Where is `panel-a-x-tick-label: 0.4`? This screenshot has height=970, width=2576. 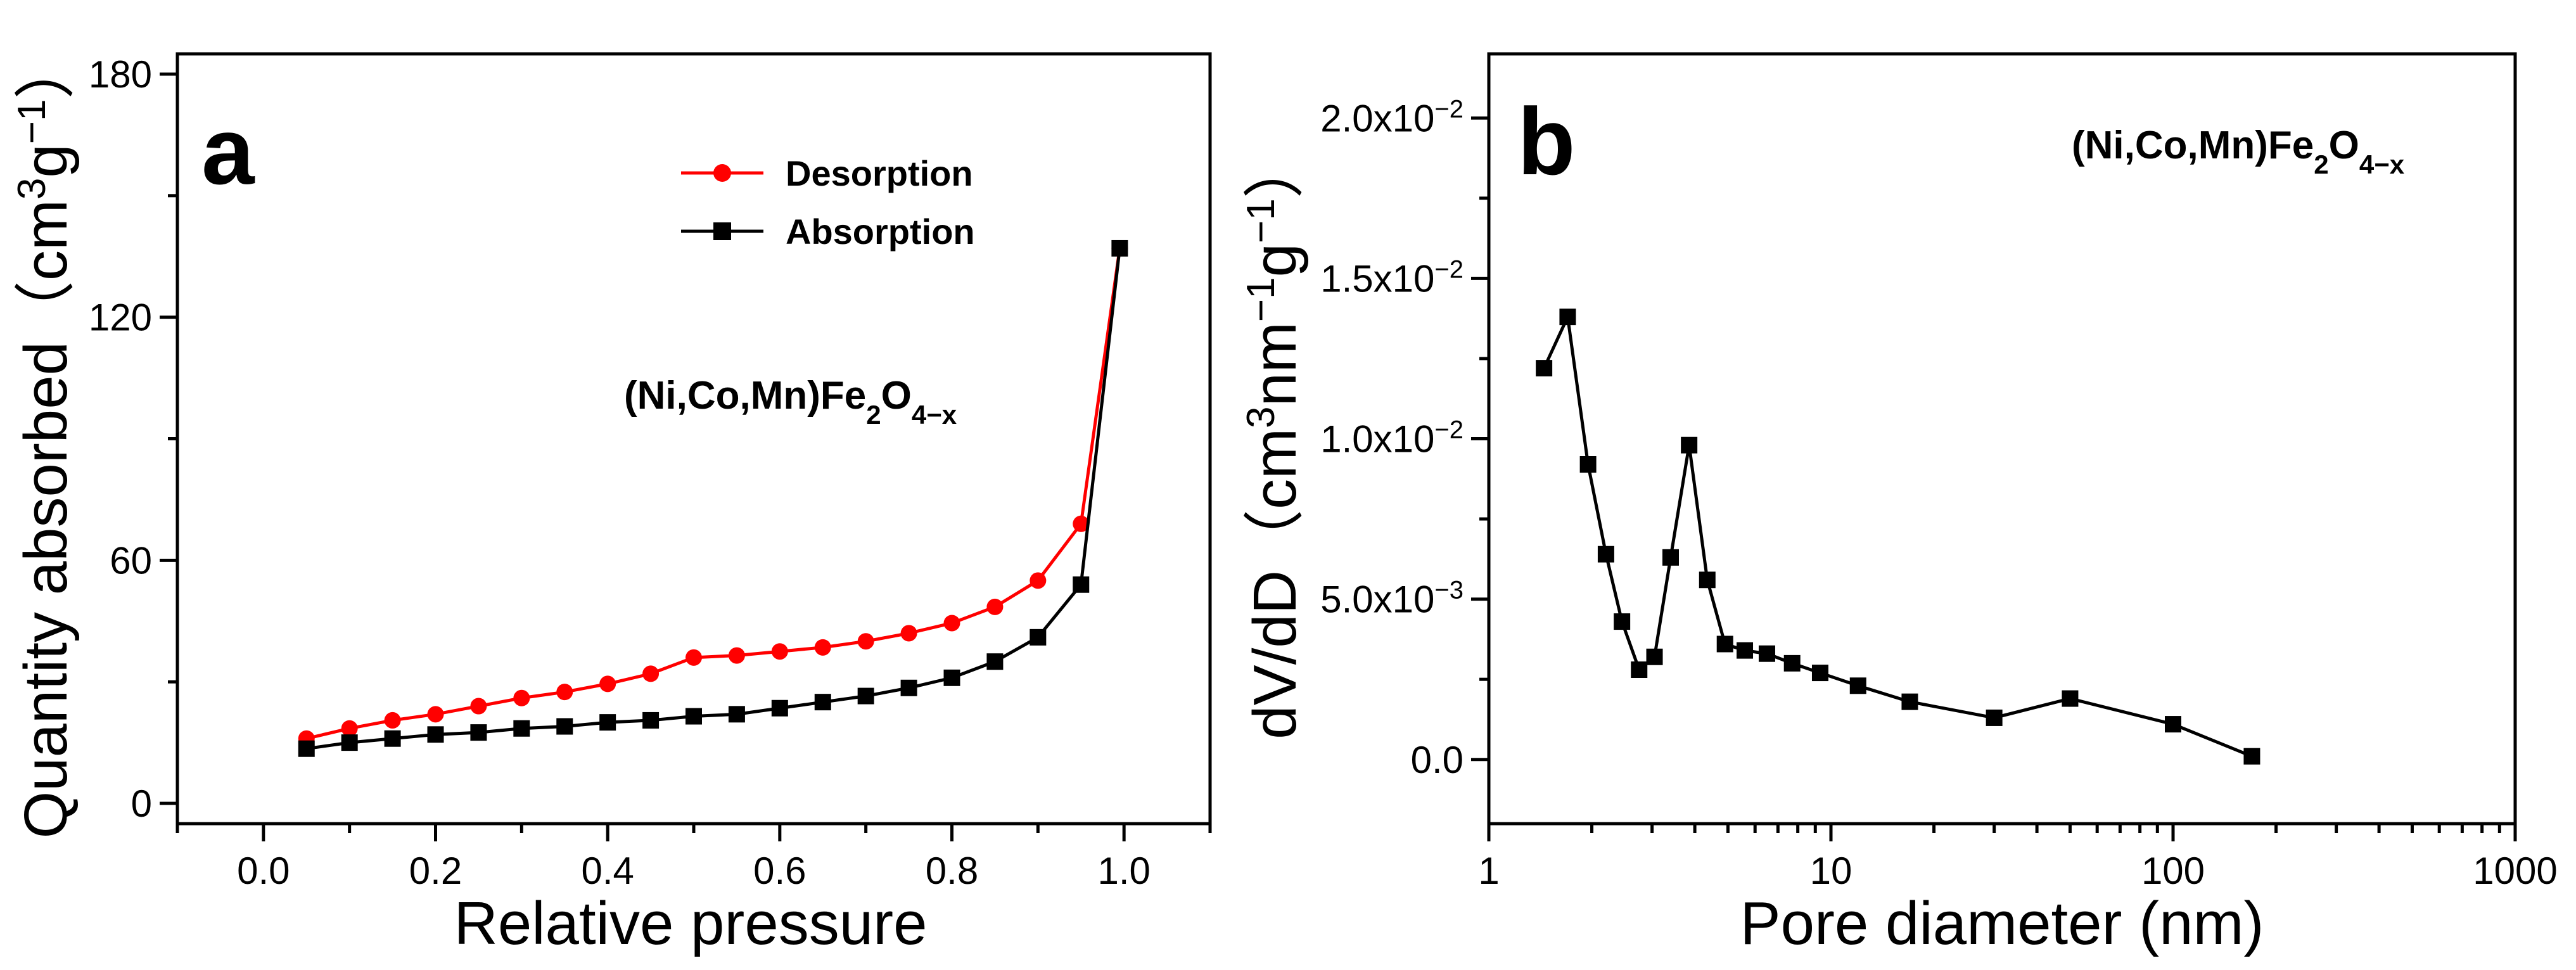
panel-a-x-tick-label: 0.4 is located at coordinates (608, 871).